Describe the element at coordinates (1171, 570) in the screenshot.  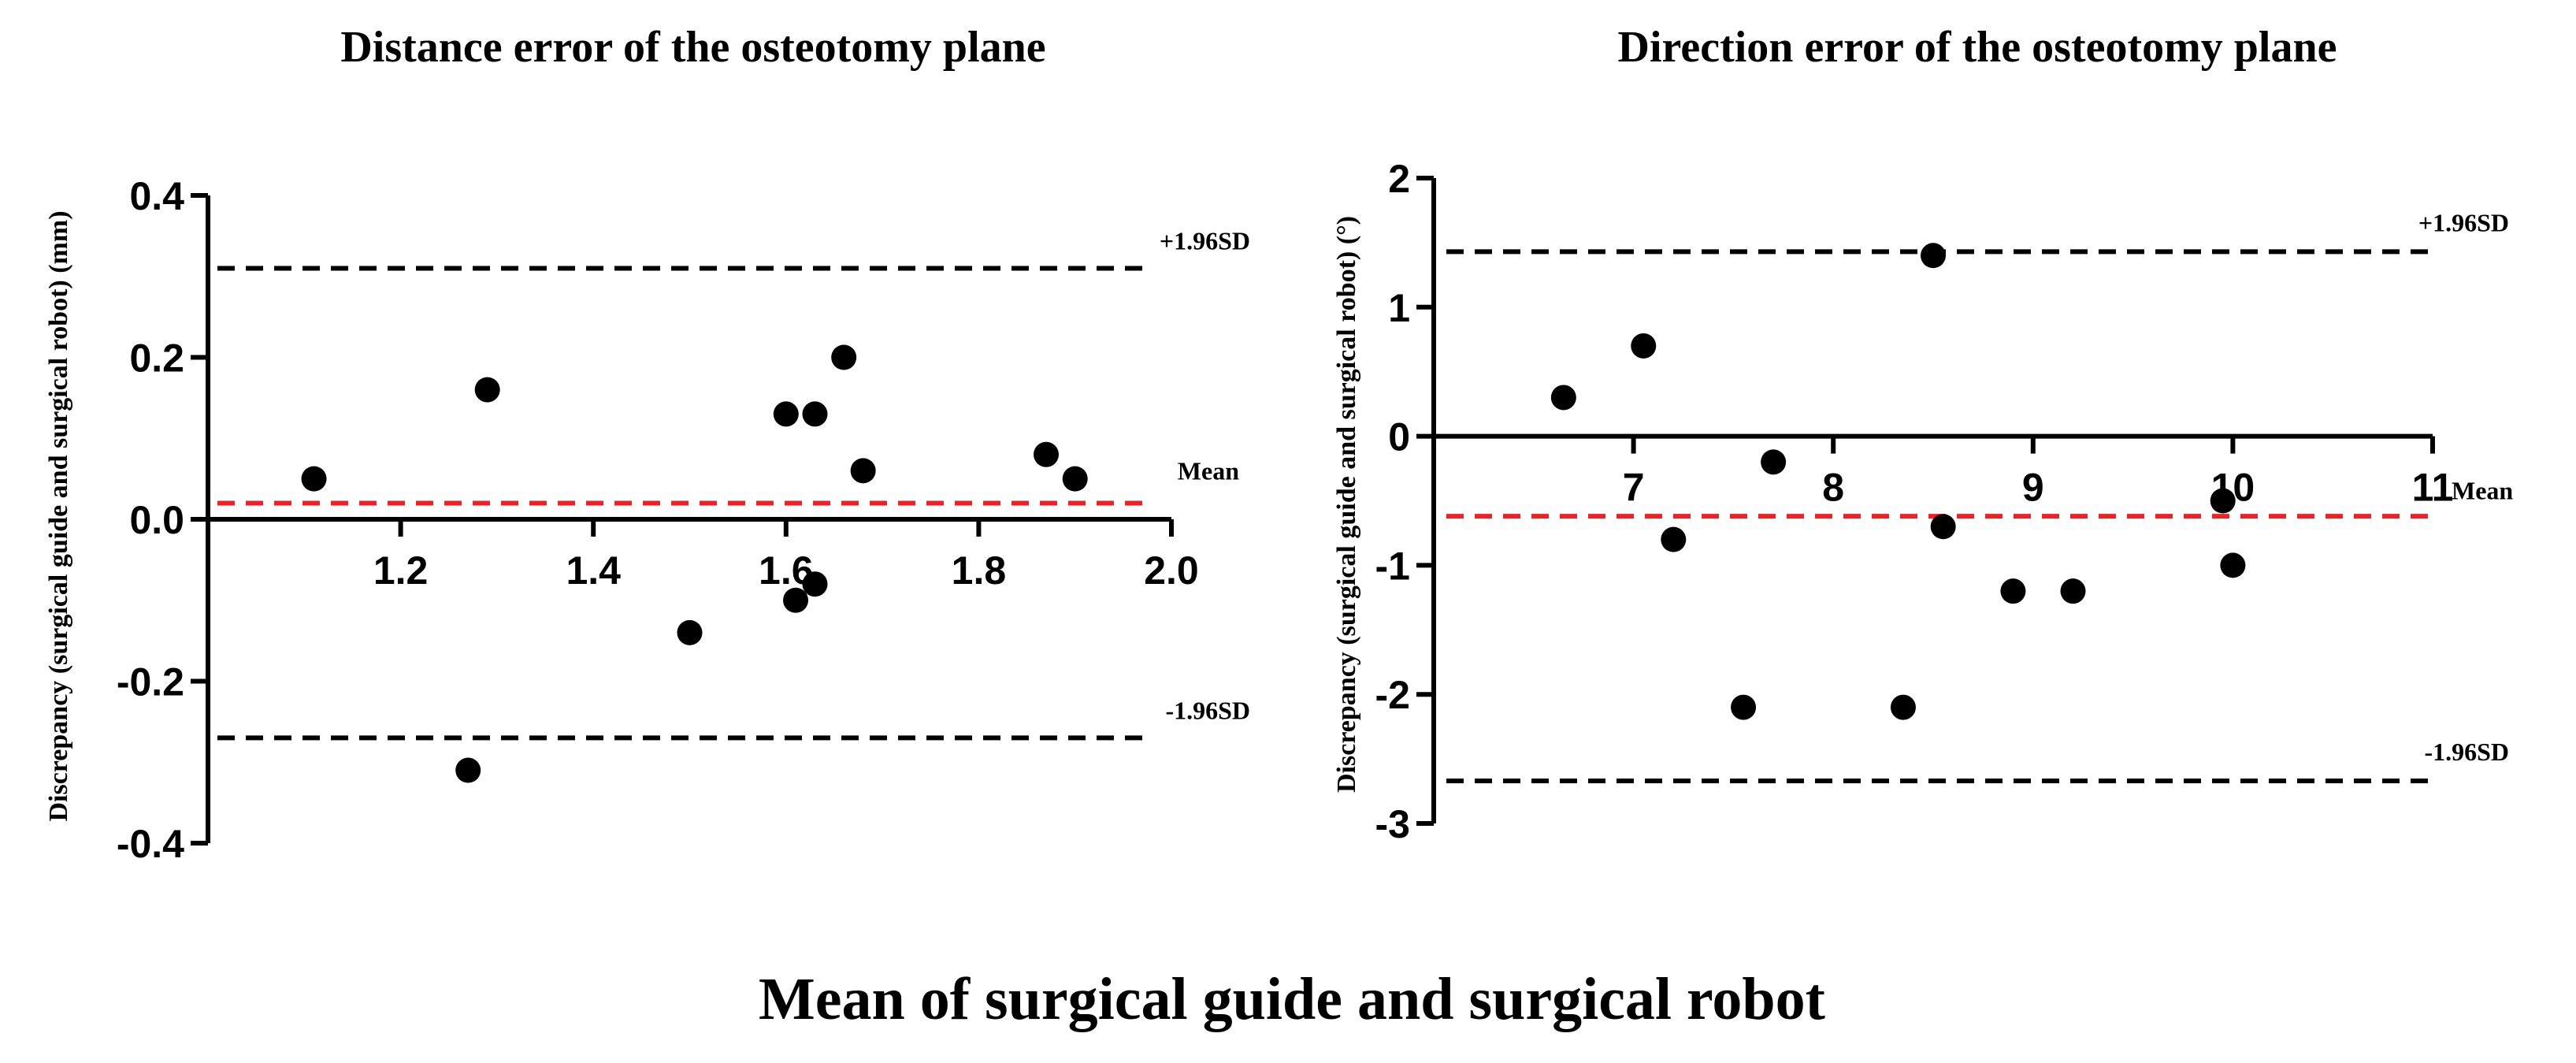
I see `x-tick-label: 2.0` at that location.